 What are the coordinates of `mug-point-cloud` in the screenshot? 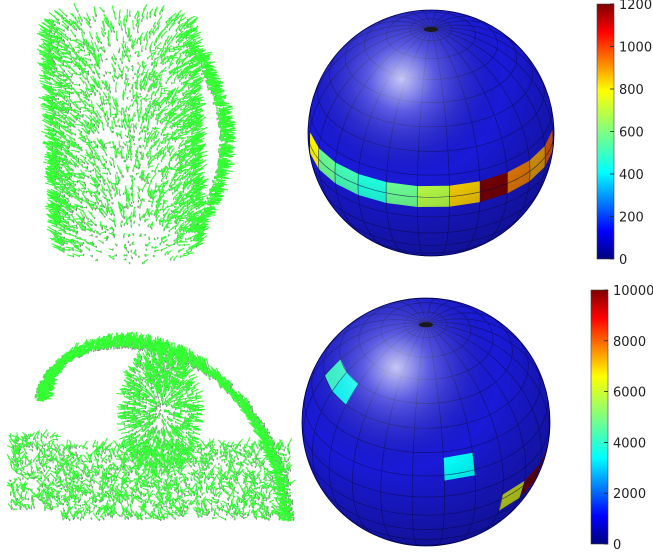 It's located at (136, 133).